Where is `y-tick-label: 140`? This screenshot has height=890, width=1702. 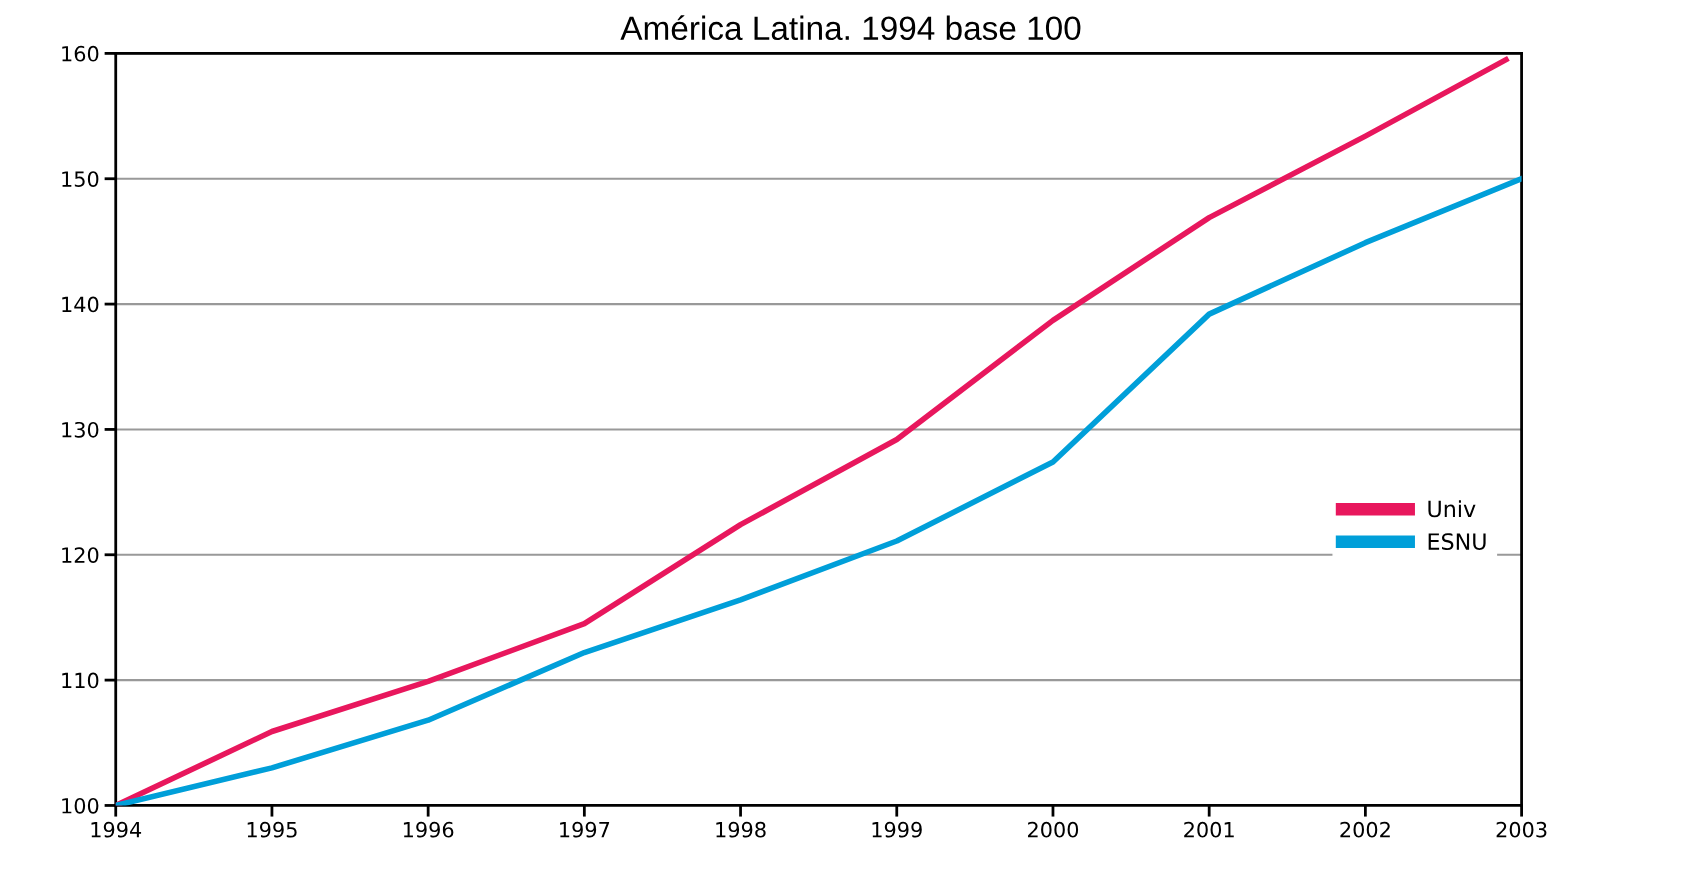 y-tick-label: 140 is located at coordinates (80, 304).